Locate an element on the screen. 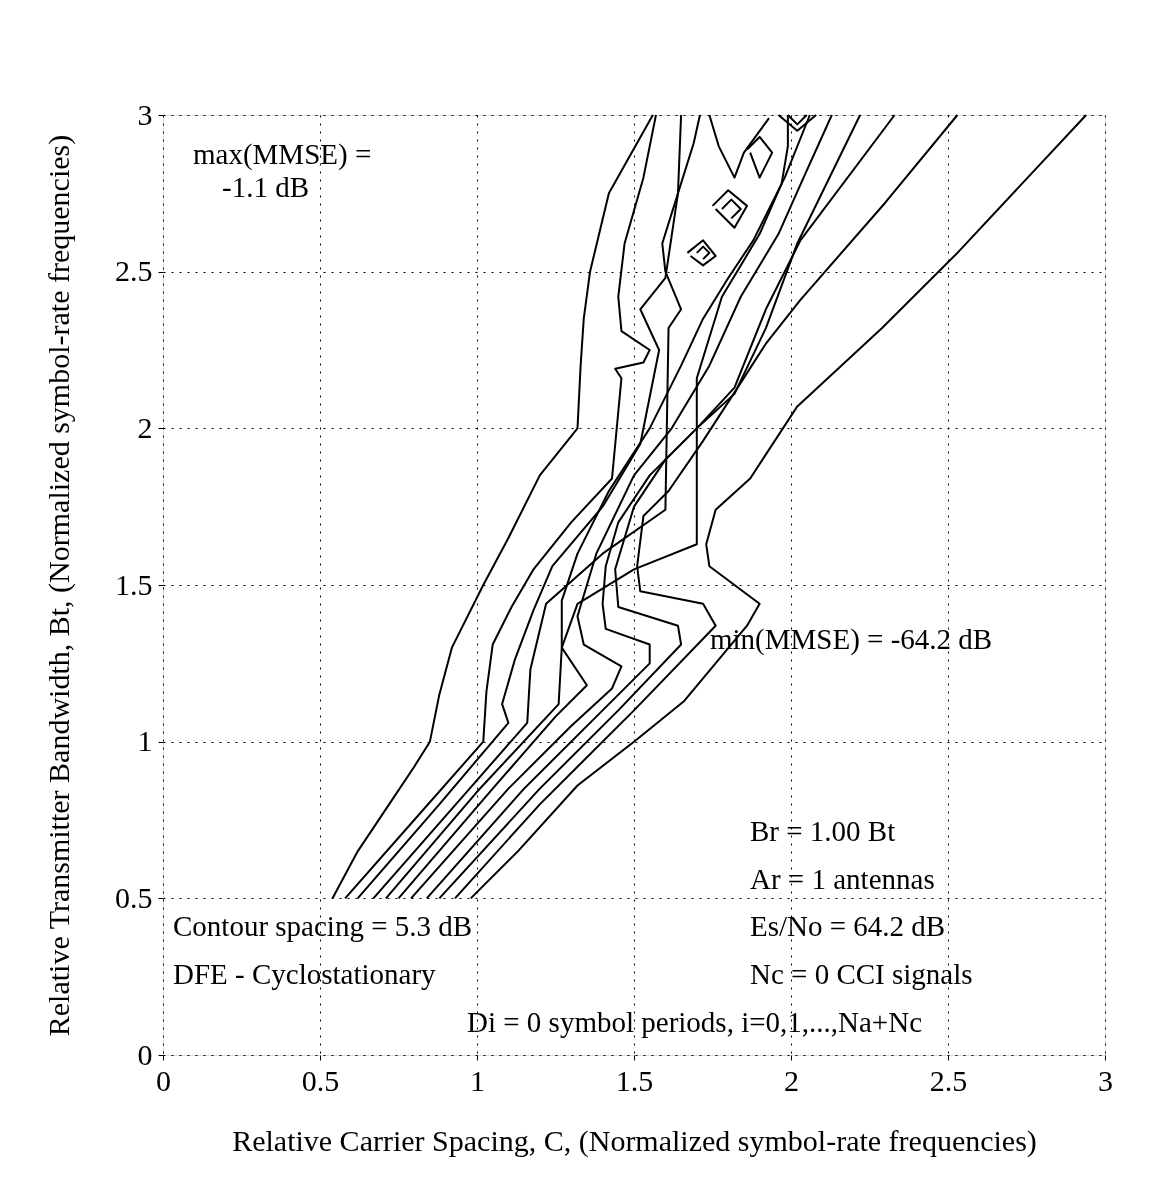  annotation: Di = 0 symbol periods, i=0,1,...,Na+Nc is located at coordinates (695, 1022).